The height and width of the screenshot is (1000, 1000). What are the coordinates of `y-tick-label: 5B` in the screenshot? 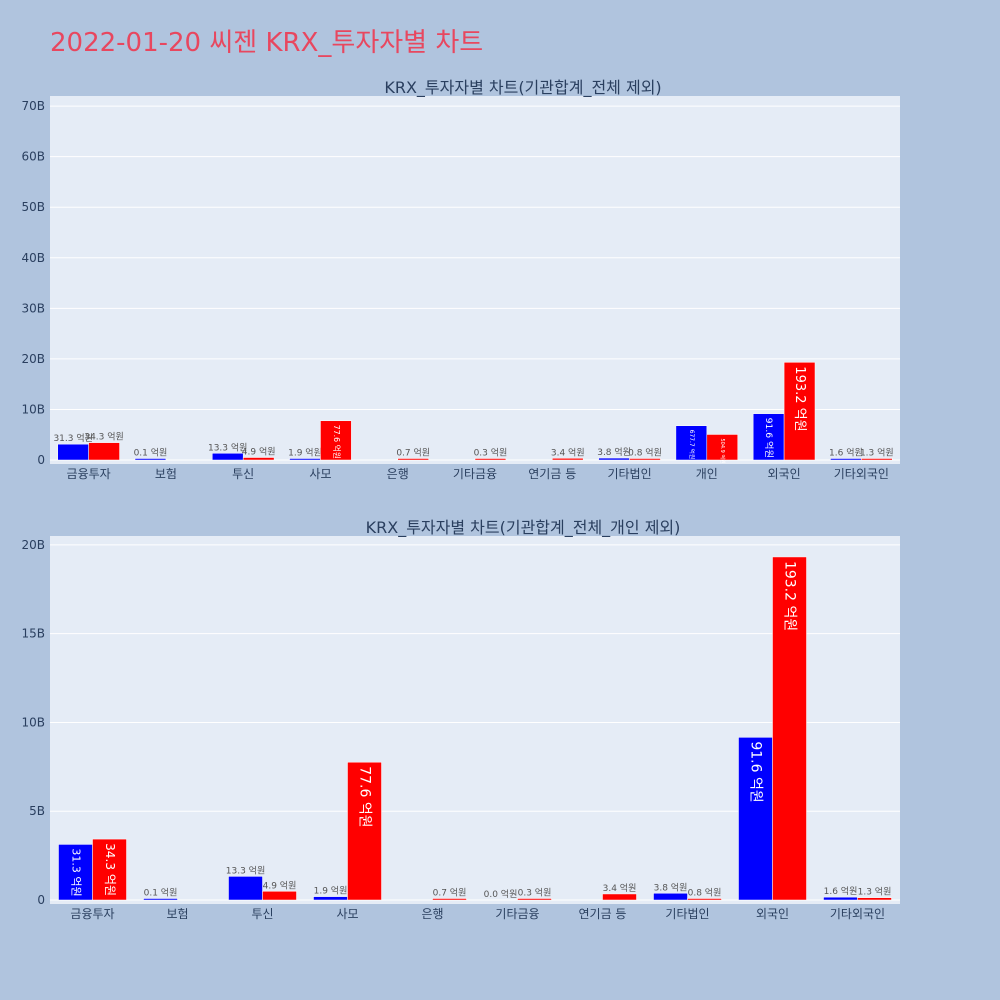 It's located at (37, 811).